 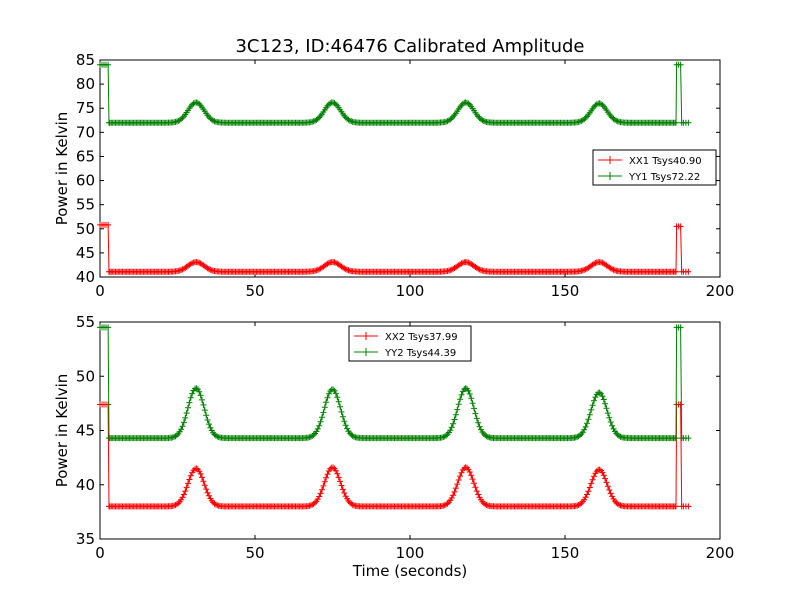 What do you see at coordinates (85, 60) in the screenshot?
I see `top-y-tick-label: 85` at bounding box center [85, 60].